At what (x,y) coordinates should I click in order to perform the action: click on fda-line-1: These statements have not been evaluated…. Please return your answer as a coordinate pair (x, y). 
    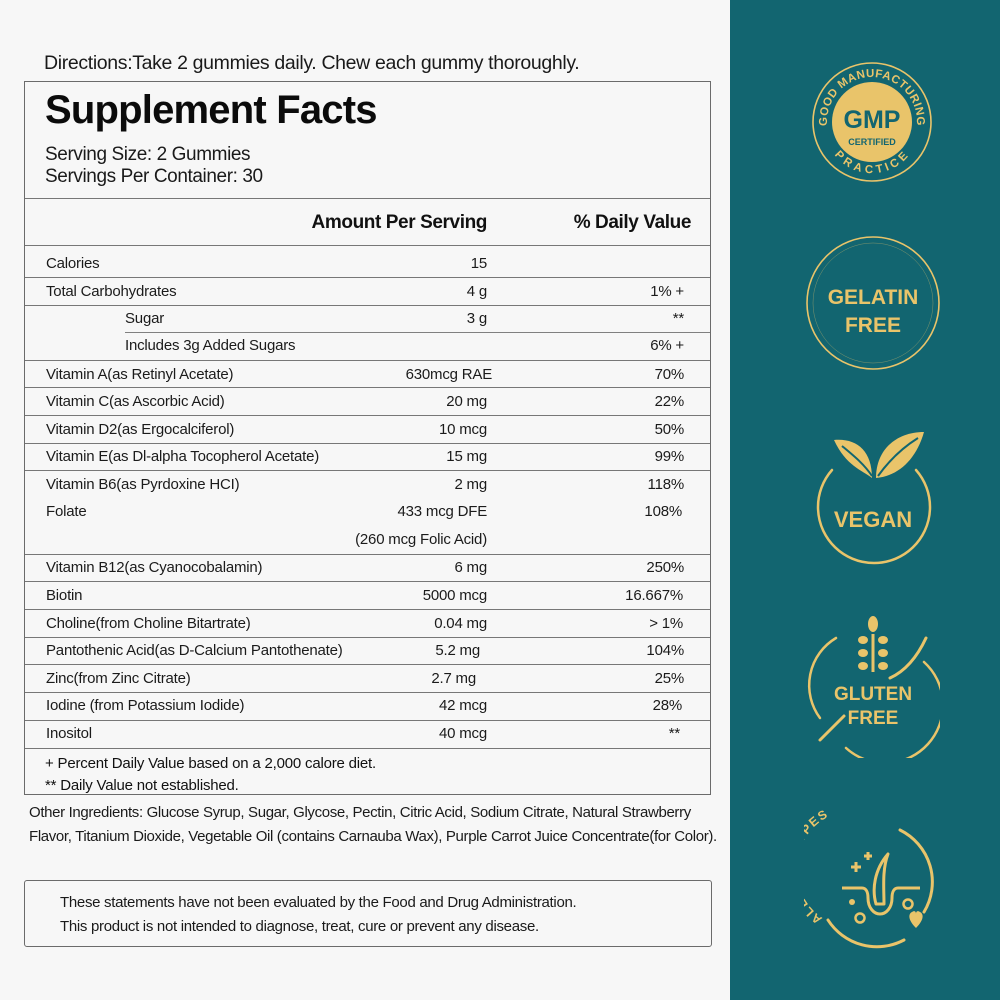
    Looking at the image, I should click on (318, 902).